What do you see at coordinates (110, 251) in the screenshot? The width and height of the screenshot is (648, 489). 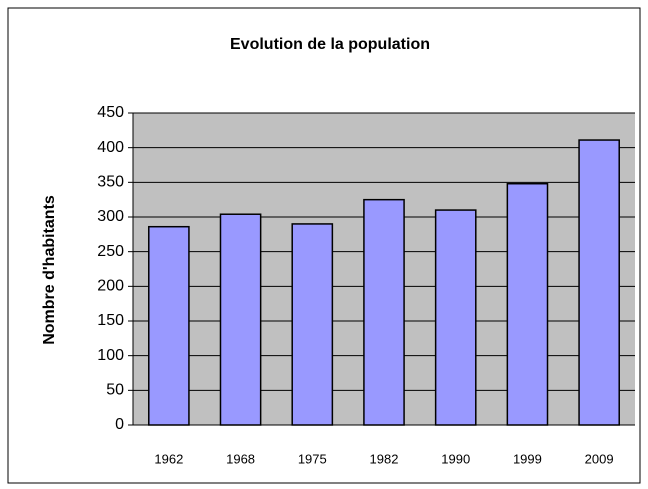 I see `y-tick-label: 250` at bounding box center [110, 251].